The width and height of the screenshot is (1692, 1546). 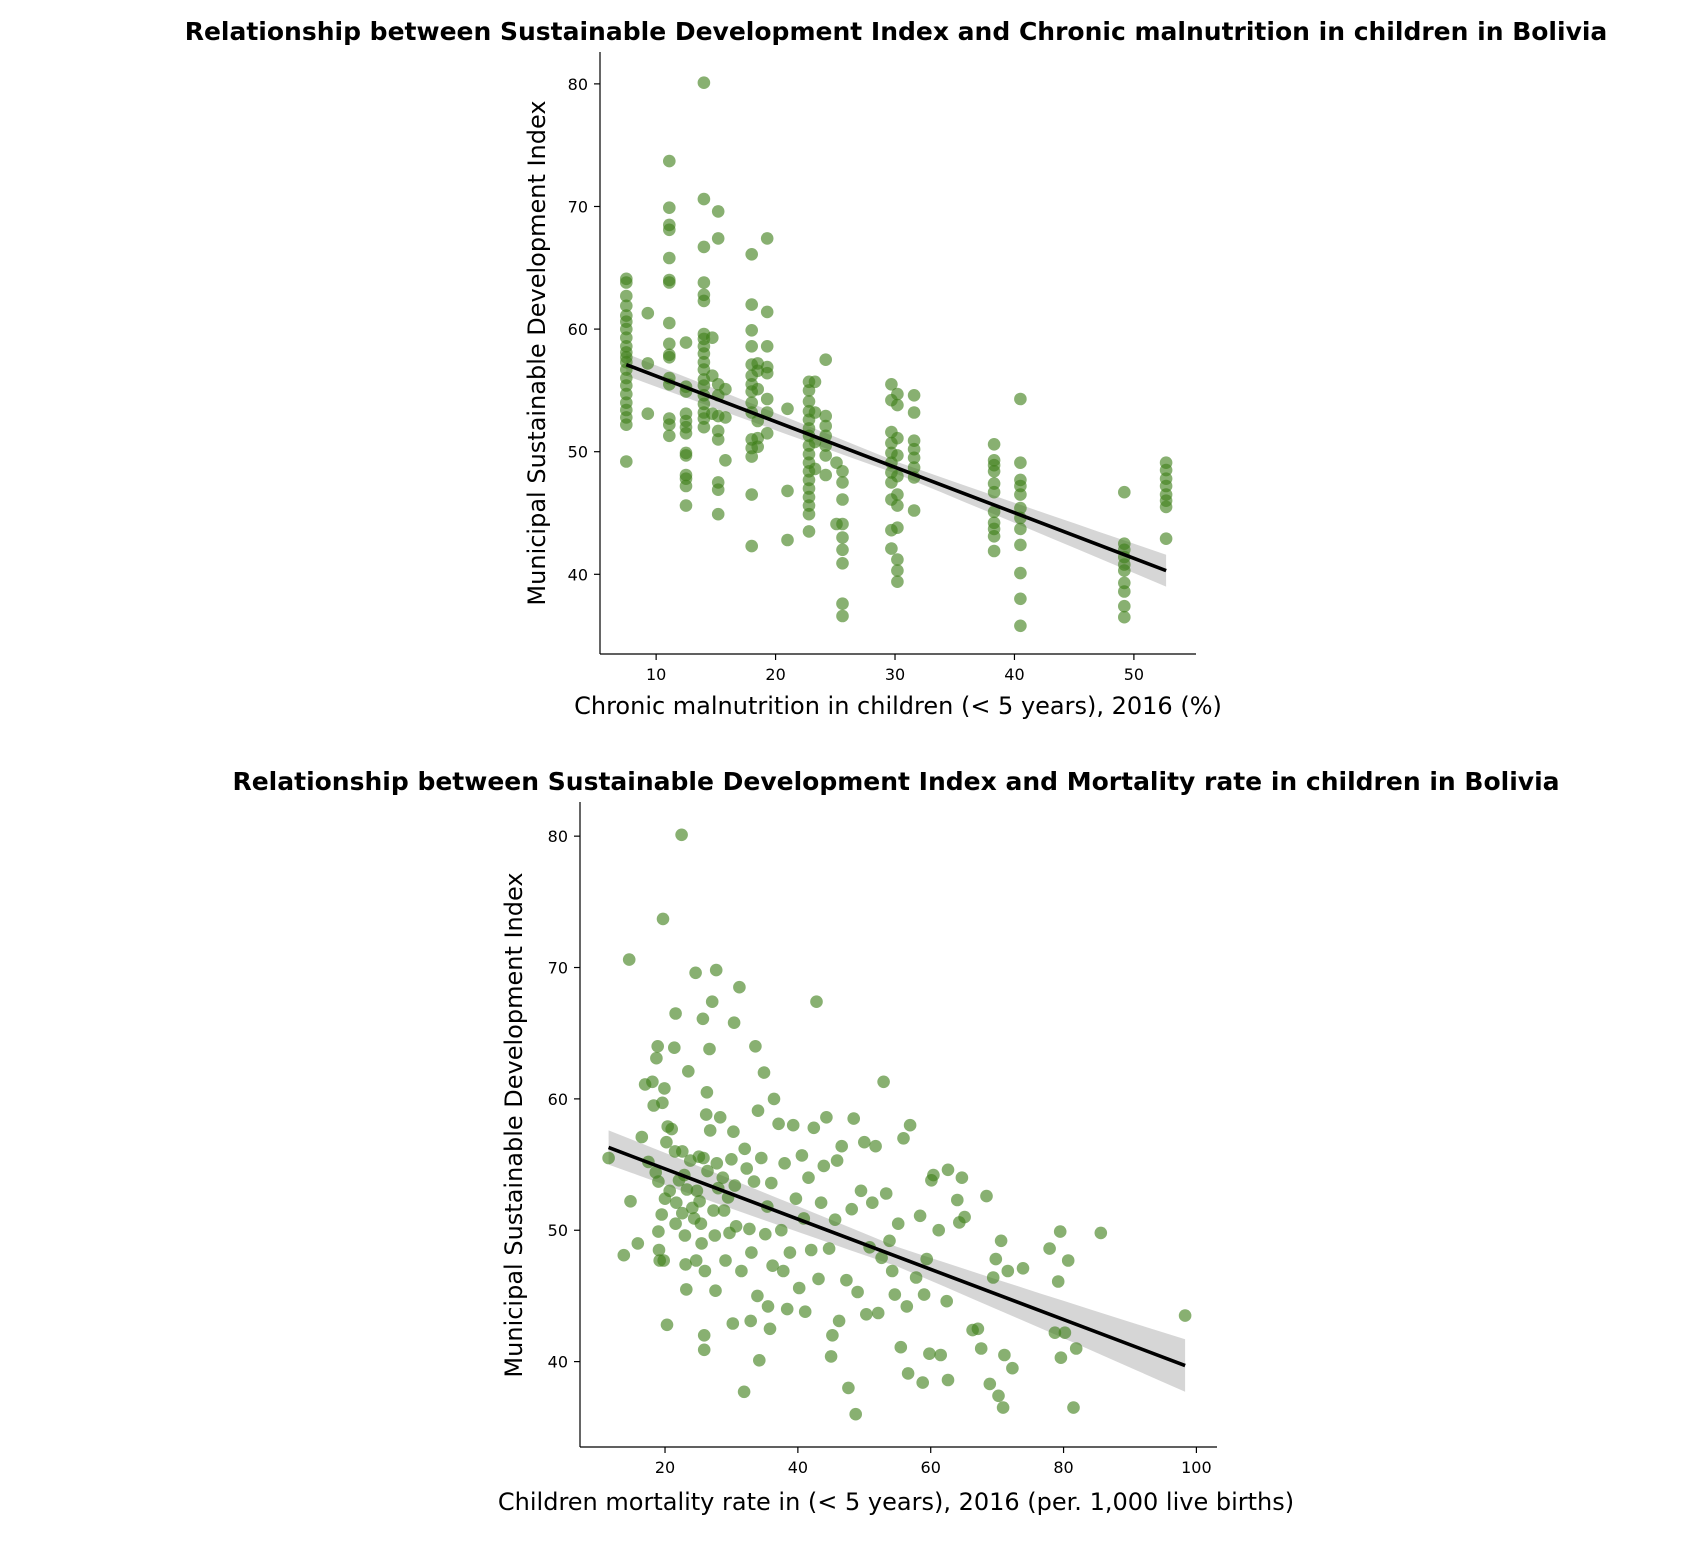 What do you see at coordinates (558, 836) in the screenshot?
I see `y-tick-label: 80` at bounding box center [558, 836].